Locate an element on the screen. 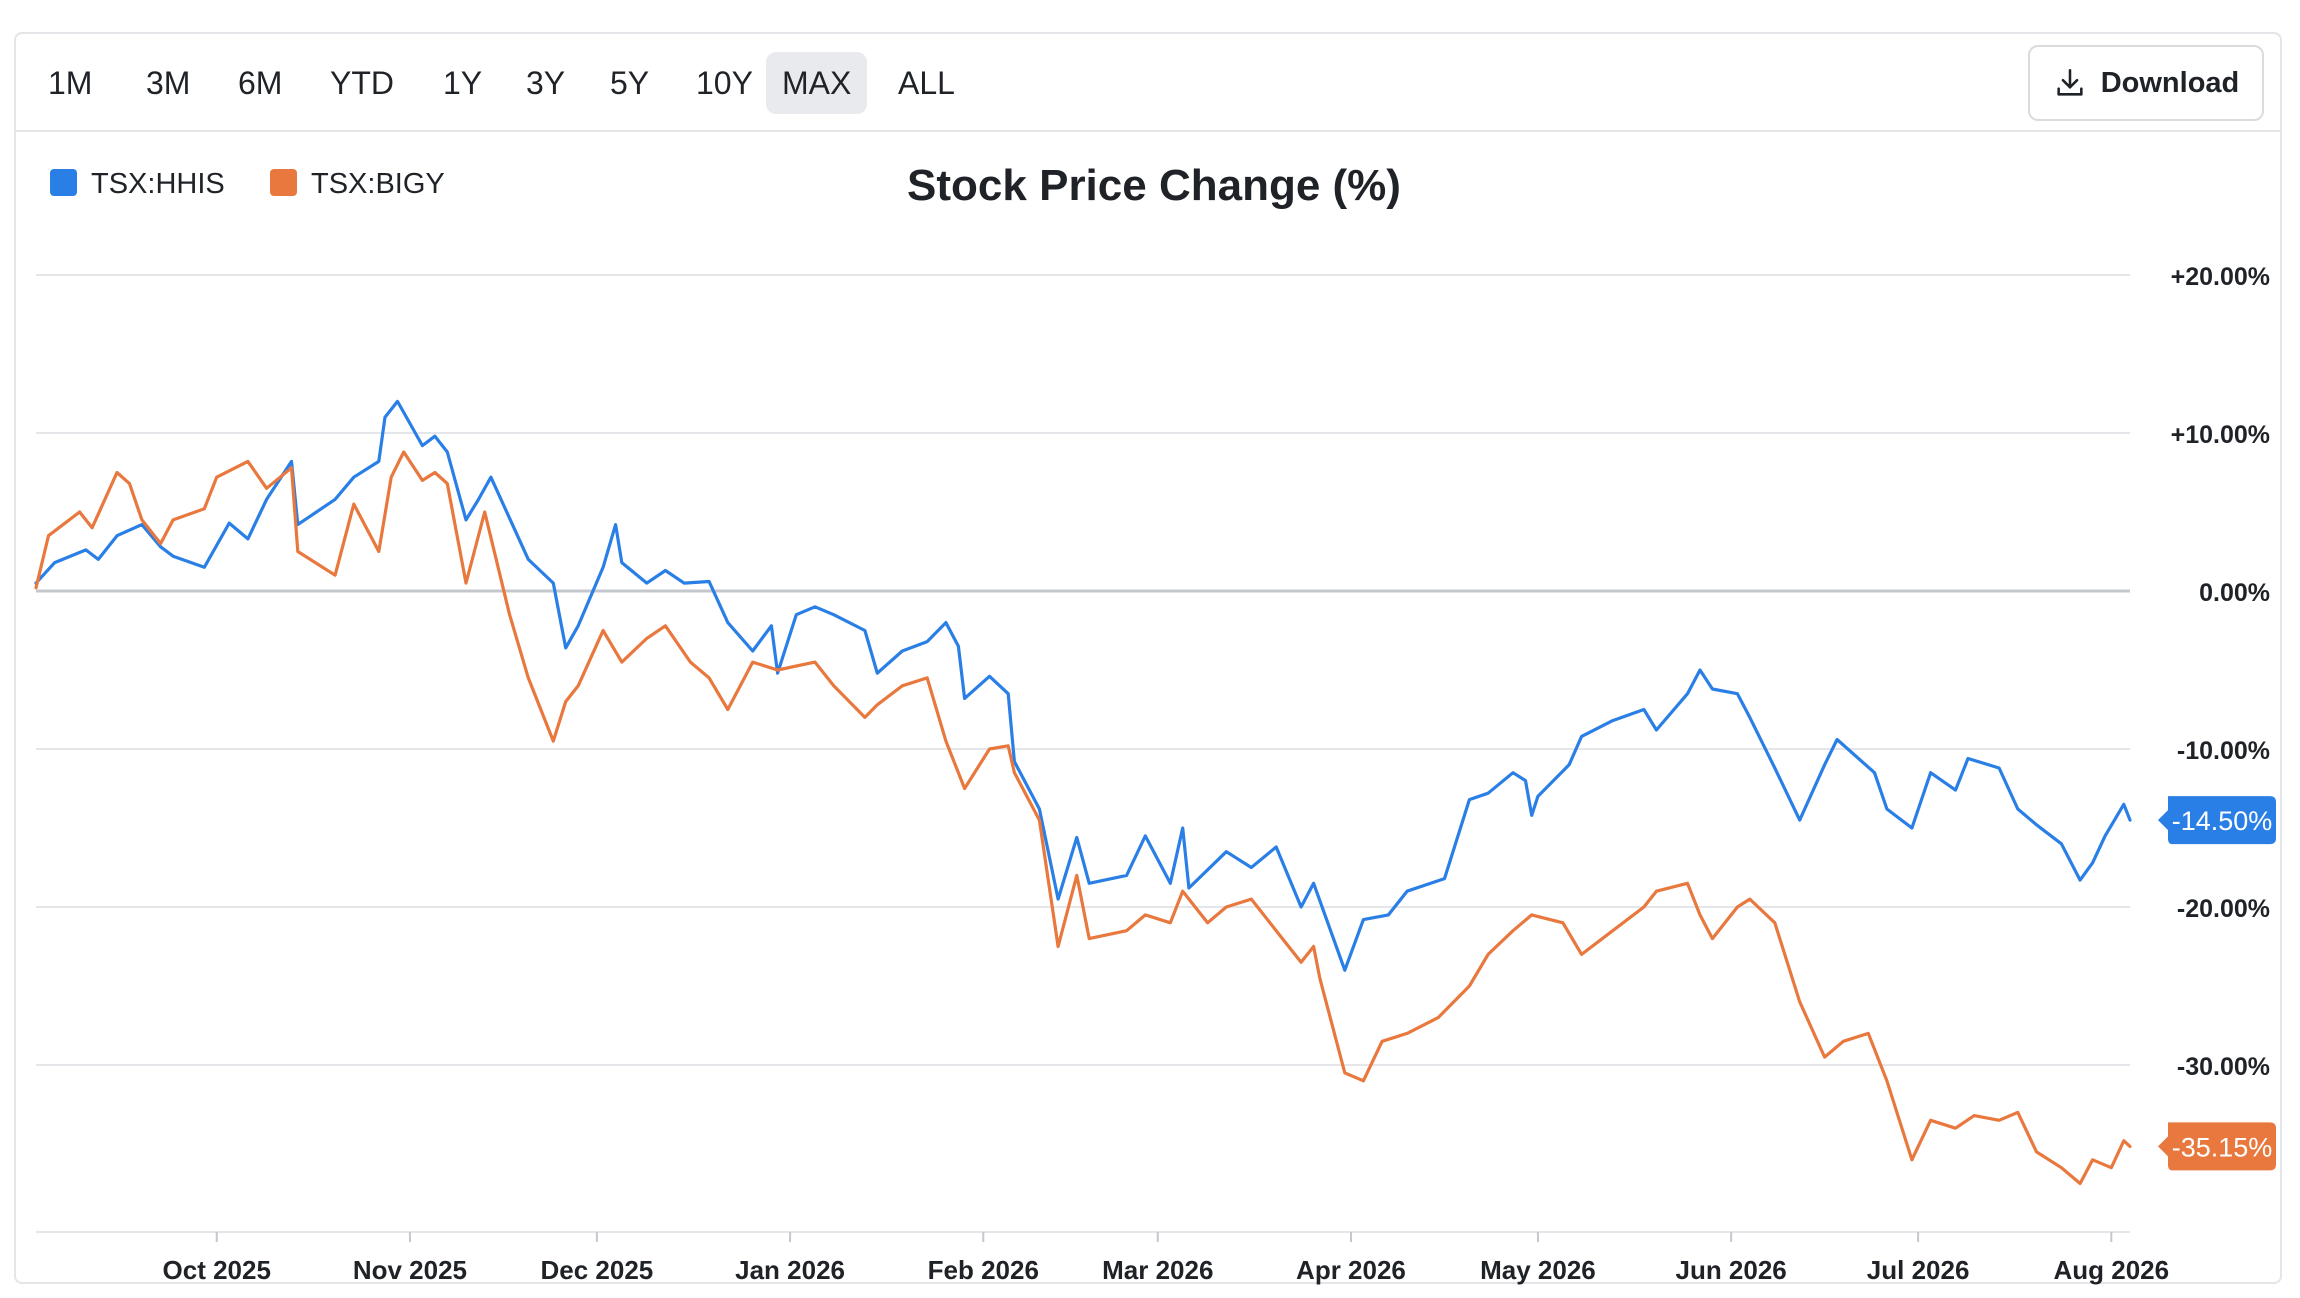 The height and width of the screenshot is (1298, 2300). download-icon is located at coordinates (2070, 82).